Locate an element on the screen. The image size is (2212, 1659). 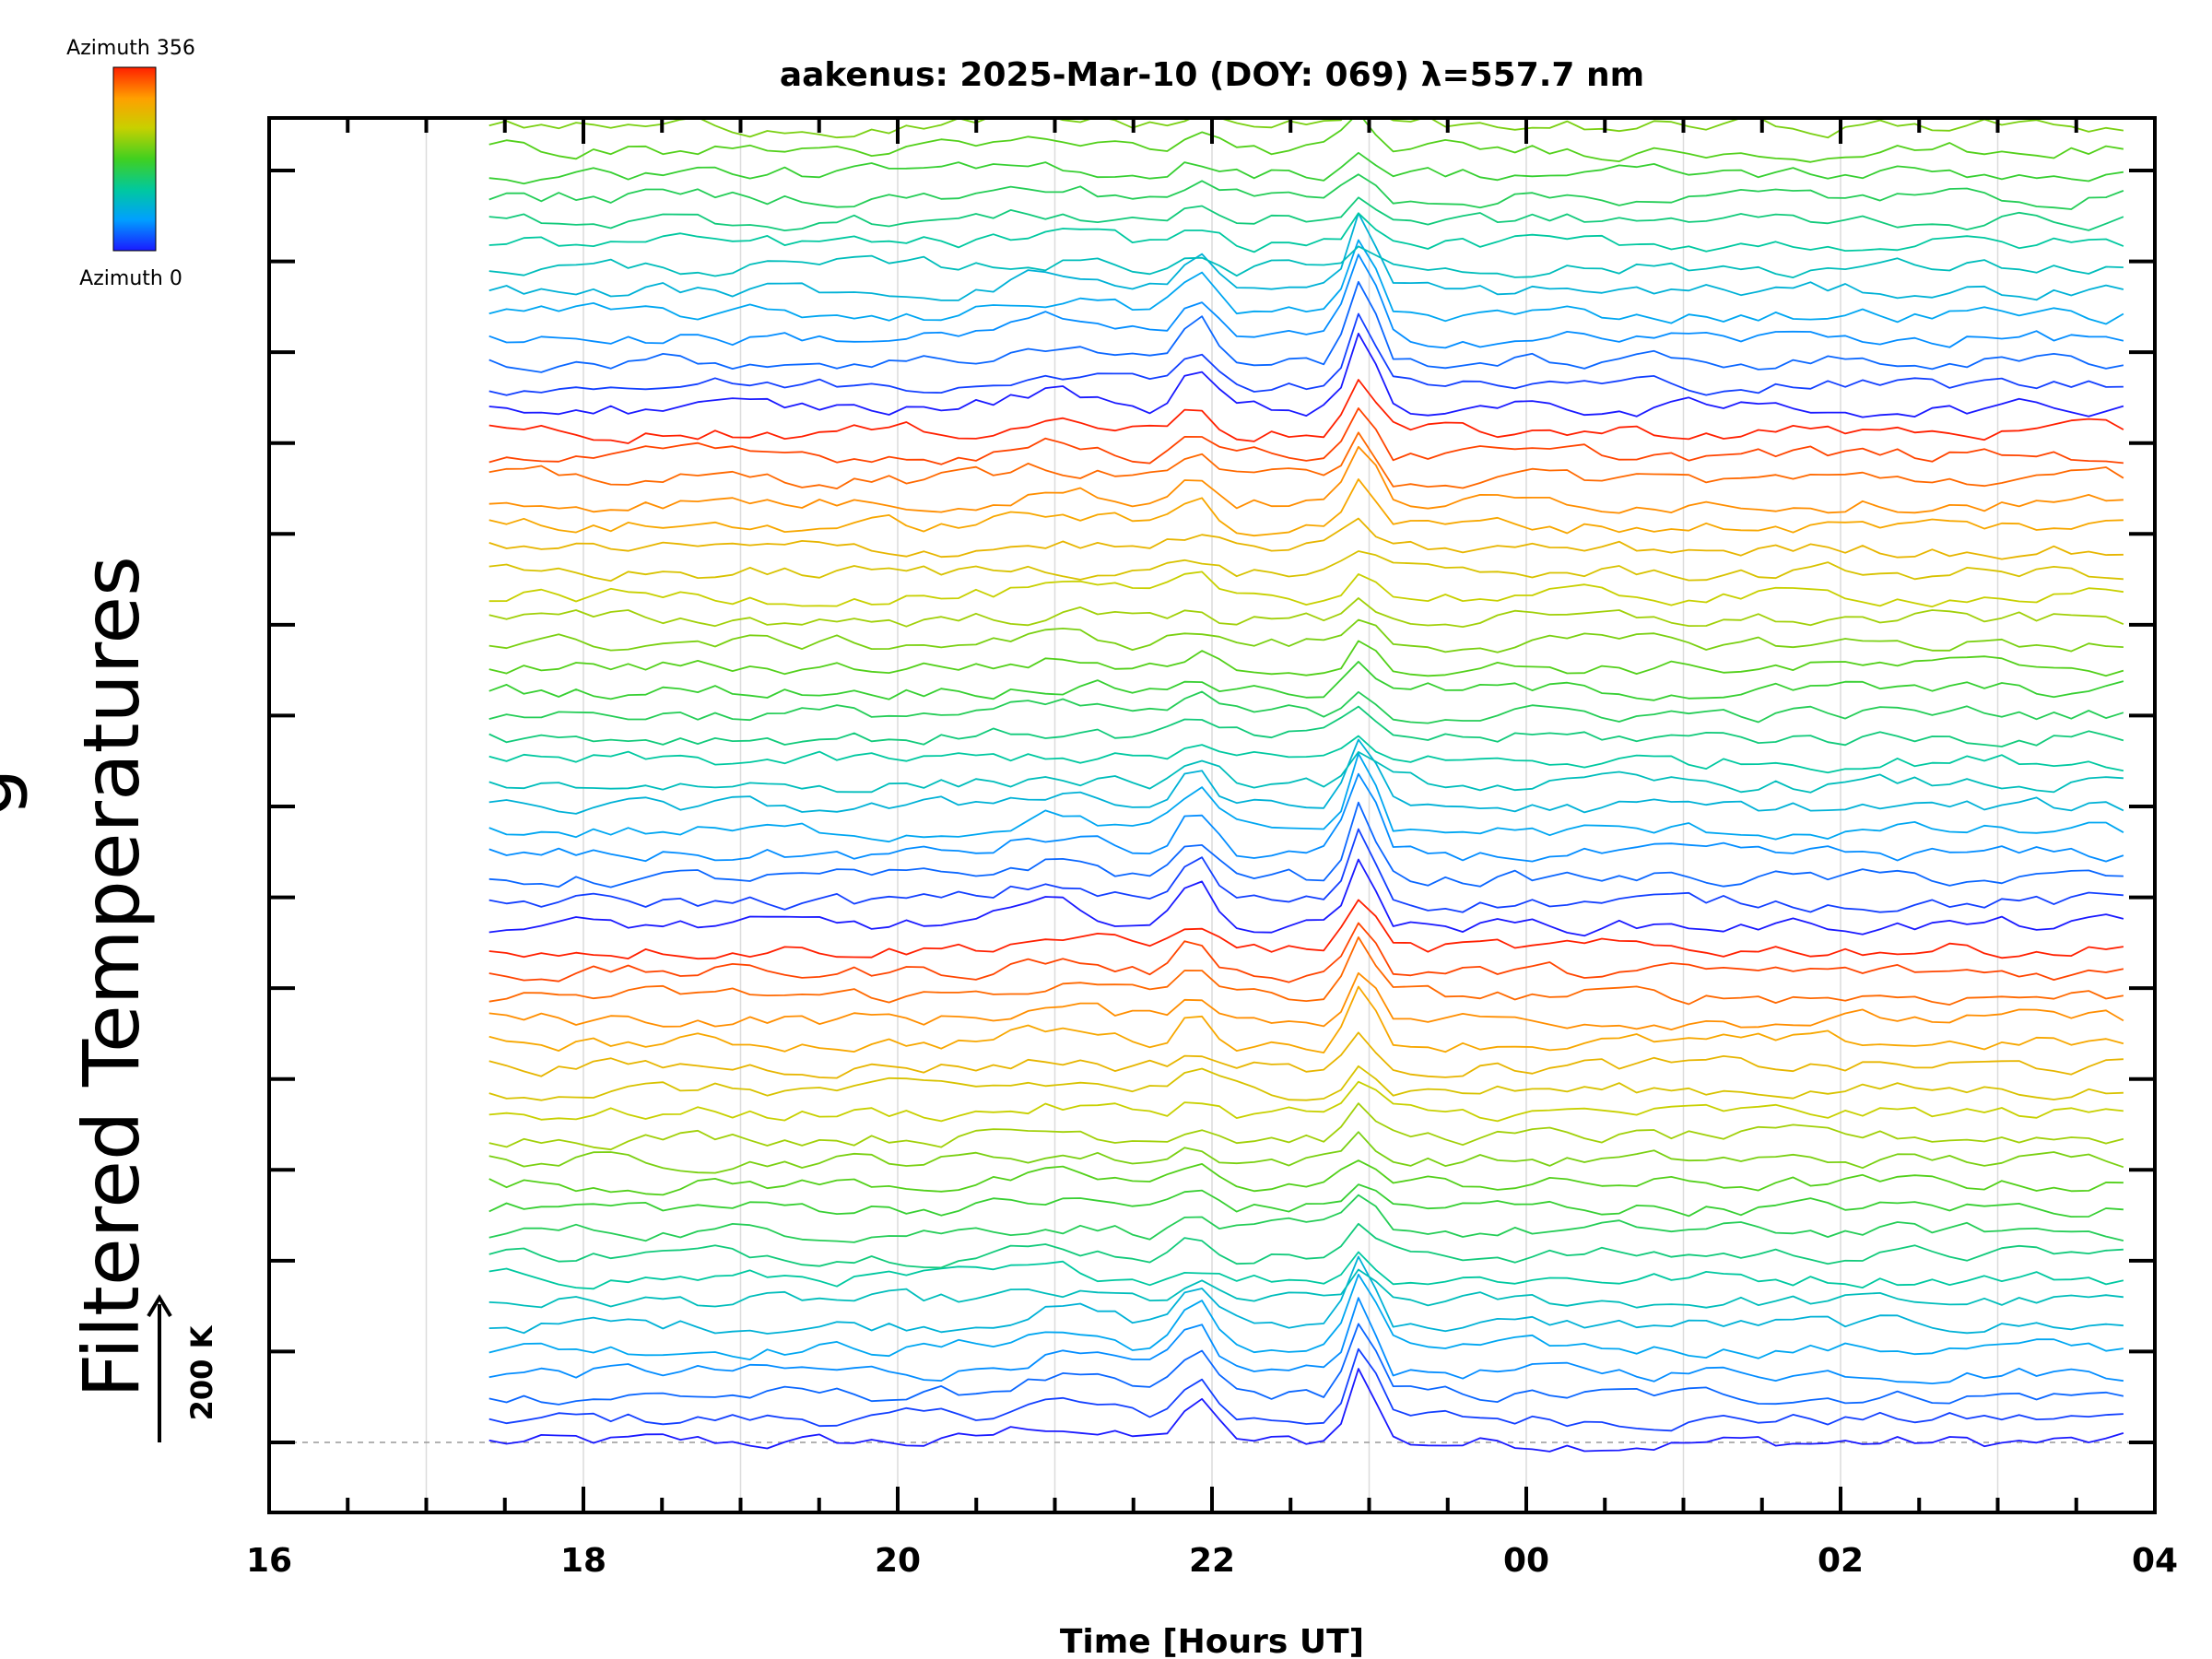
x-axis-label: Time [Hours UT] is located at coordinates (1212, 1641).